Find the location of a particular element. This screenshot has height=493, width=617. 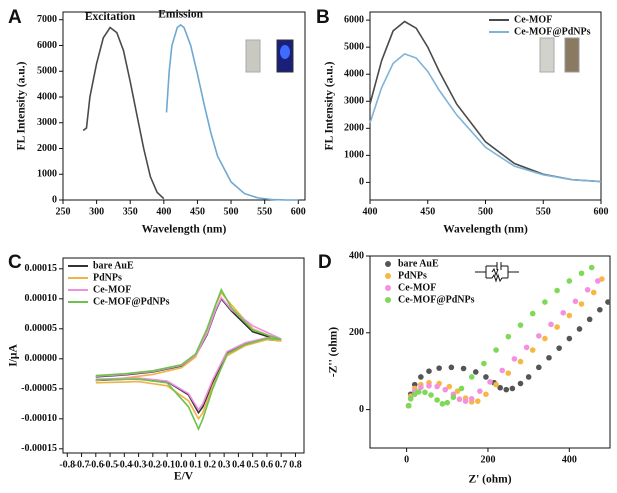

y-tick-label: -0.00005 is located at coordinates (39, 388).